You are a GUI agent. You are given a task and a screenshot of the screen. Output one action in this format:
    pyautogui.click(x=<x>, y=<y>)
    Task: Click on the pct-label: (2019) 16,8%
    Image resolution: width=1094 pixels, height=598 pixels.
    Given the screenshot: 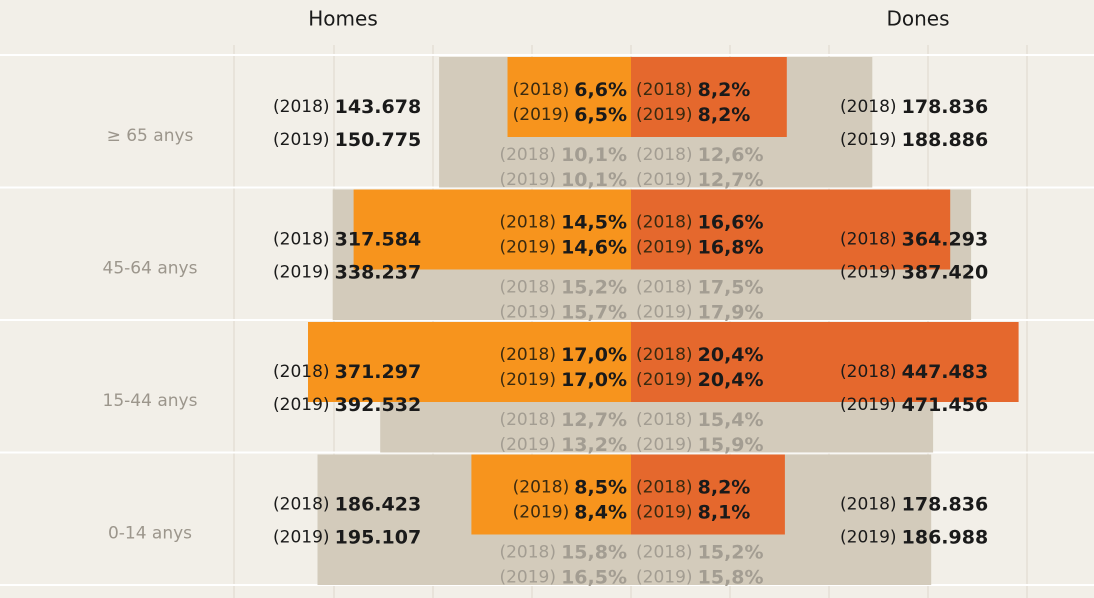 What is the action you would take?
    pyautogui.click(x=700, y=247)
    